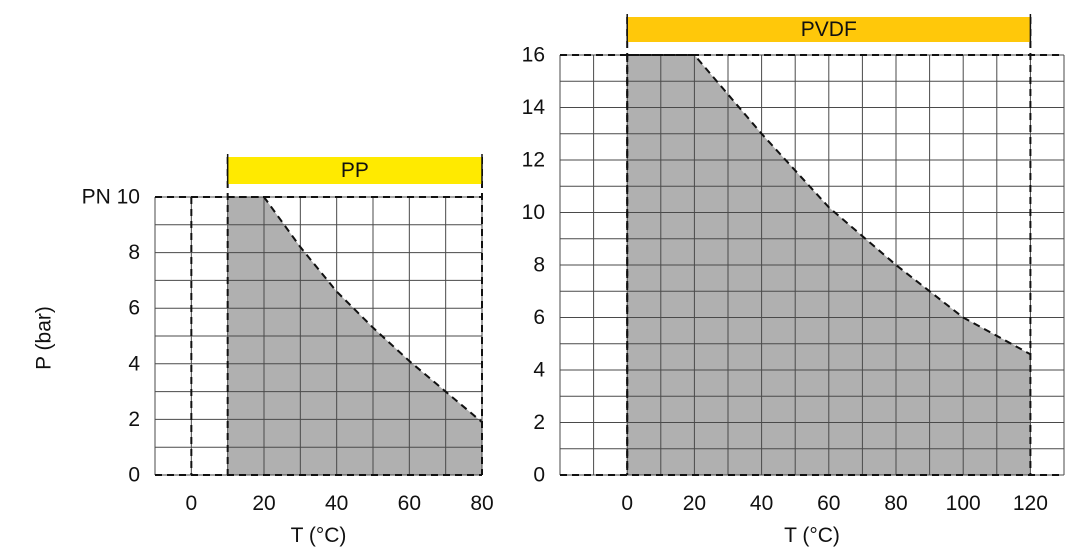 The image size is (1074, 554). Describe the element at coordinates (533, 160) in the screenshot. I see `pvdf-y-tick-label: 12` at that location.